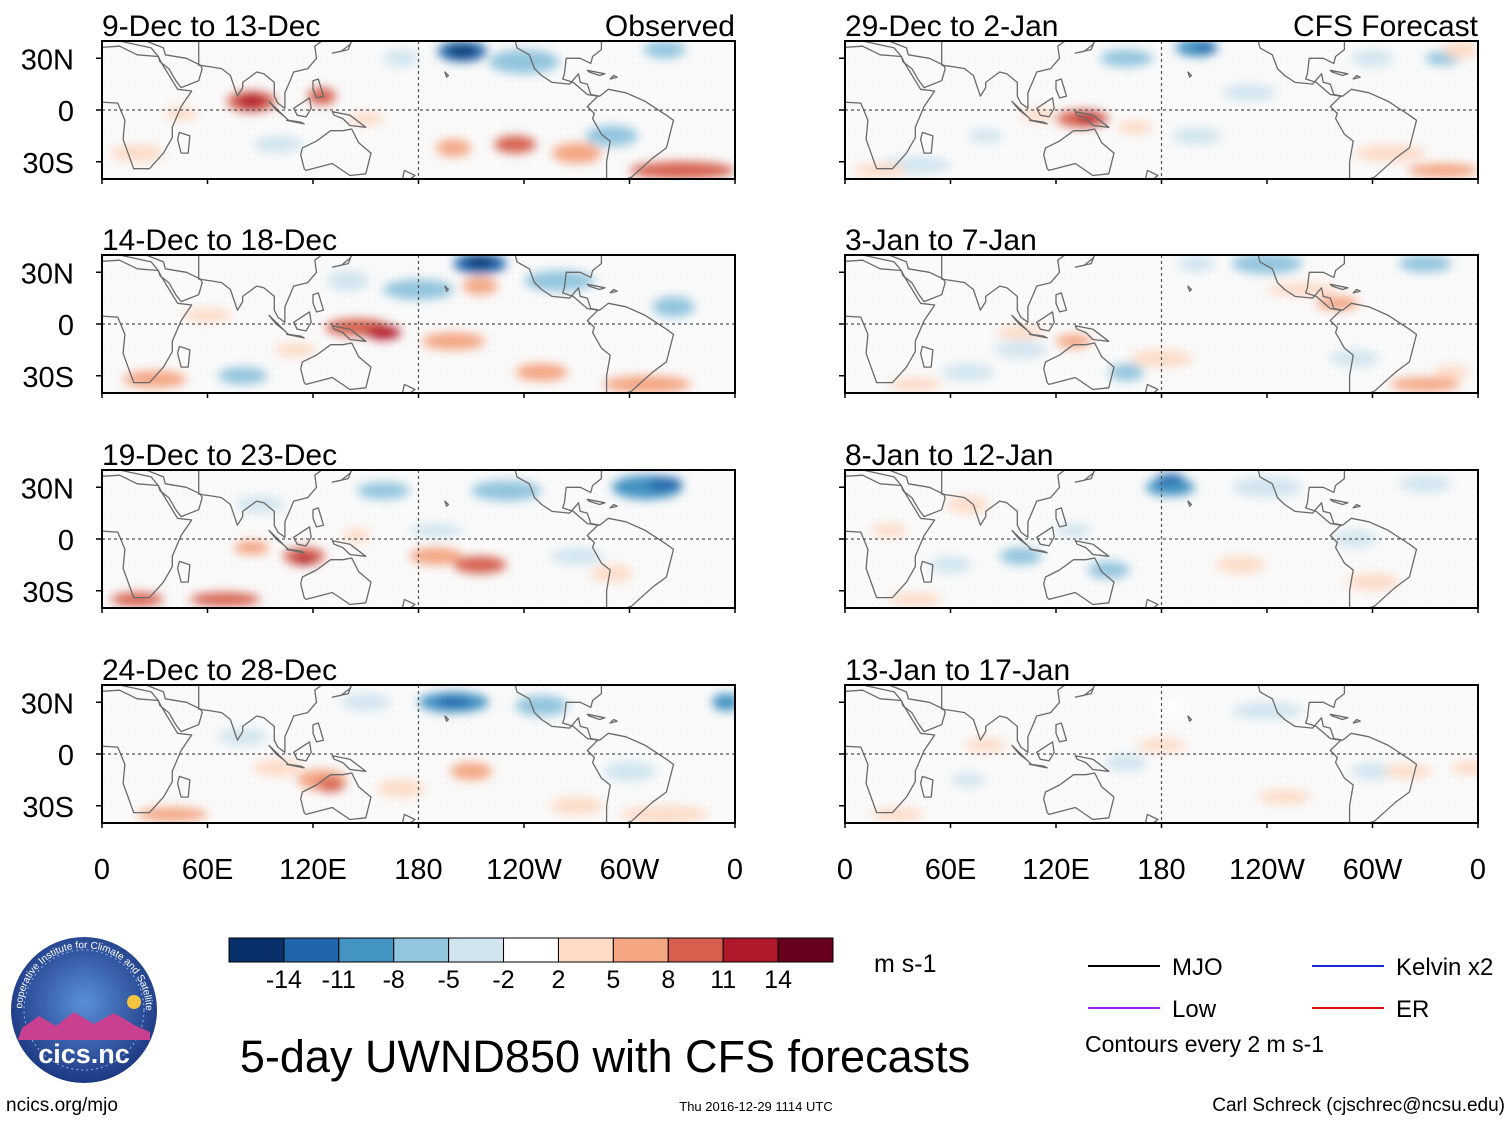 This screenshot has height=1121, width=1510. I want to click on colorbar-tick-label: 14, so click(778, 980).